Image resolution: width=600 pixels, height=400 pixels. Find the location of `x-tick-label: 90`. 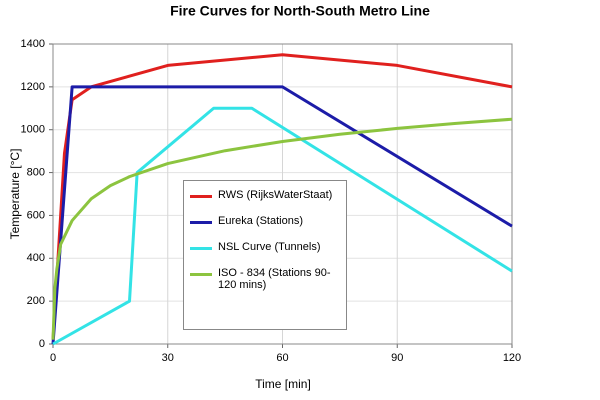

x-tick-label: 90 is located at coordinates (397, 358).